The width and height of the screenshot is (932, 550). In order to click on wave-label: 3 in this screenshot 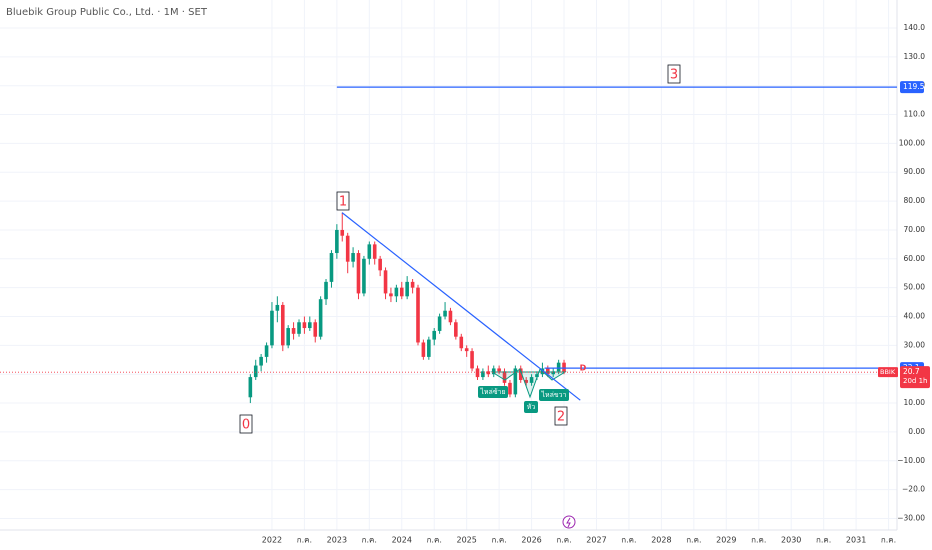, I will do `click(674, 75)`.